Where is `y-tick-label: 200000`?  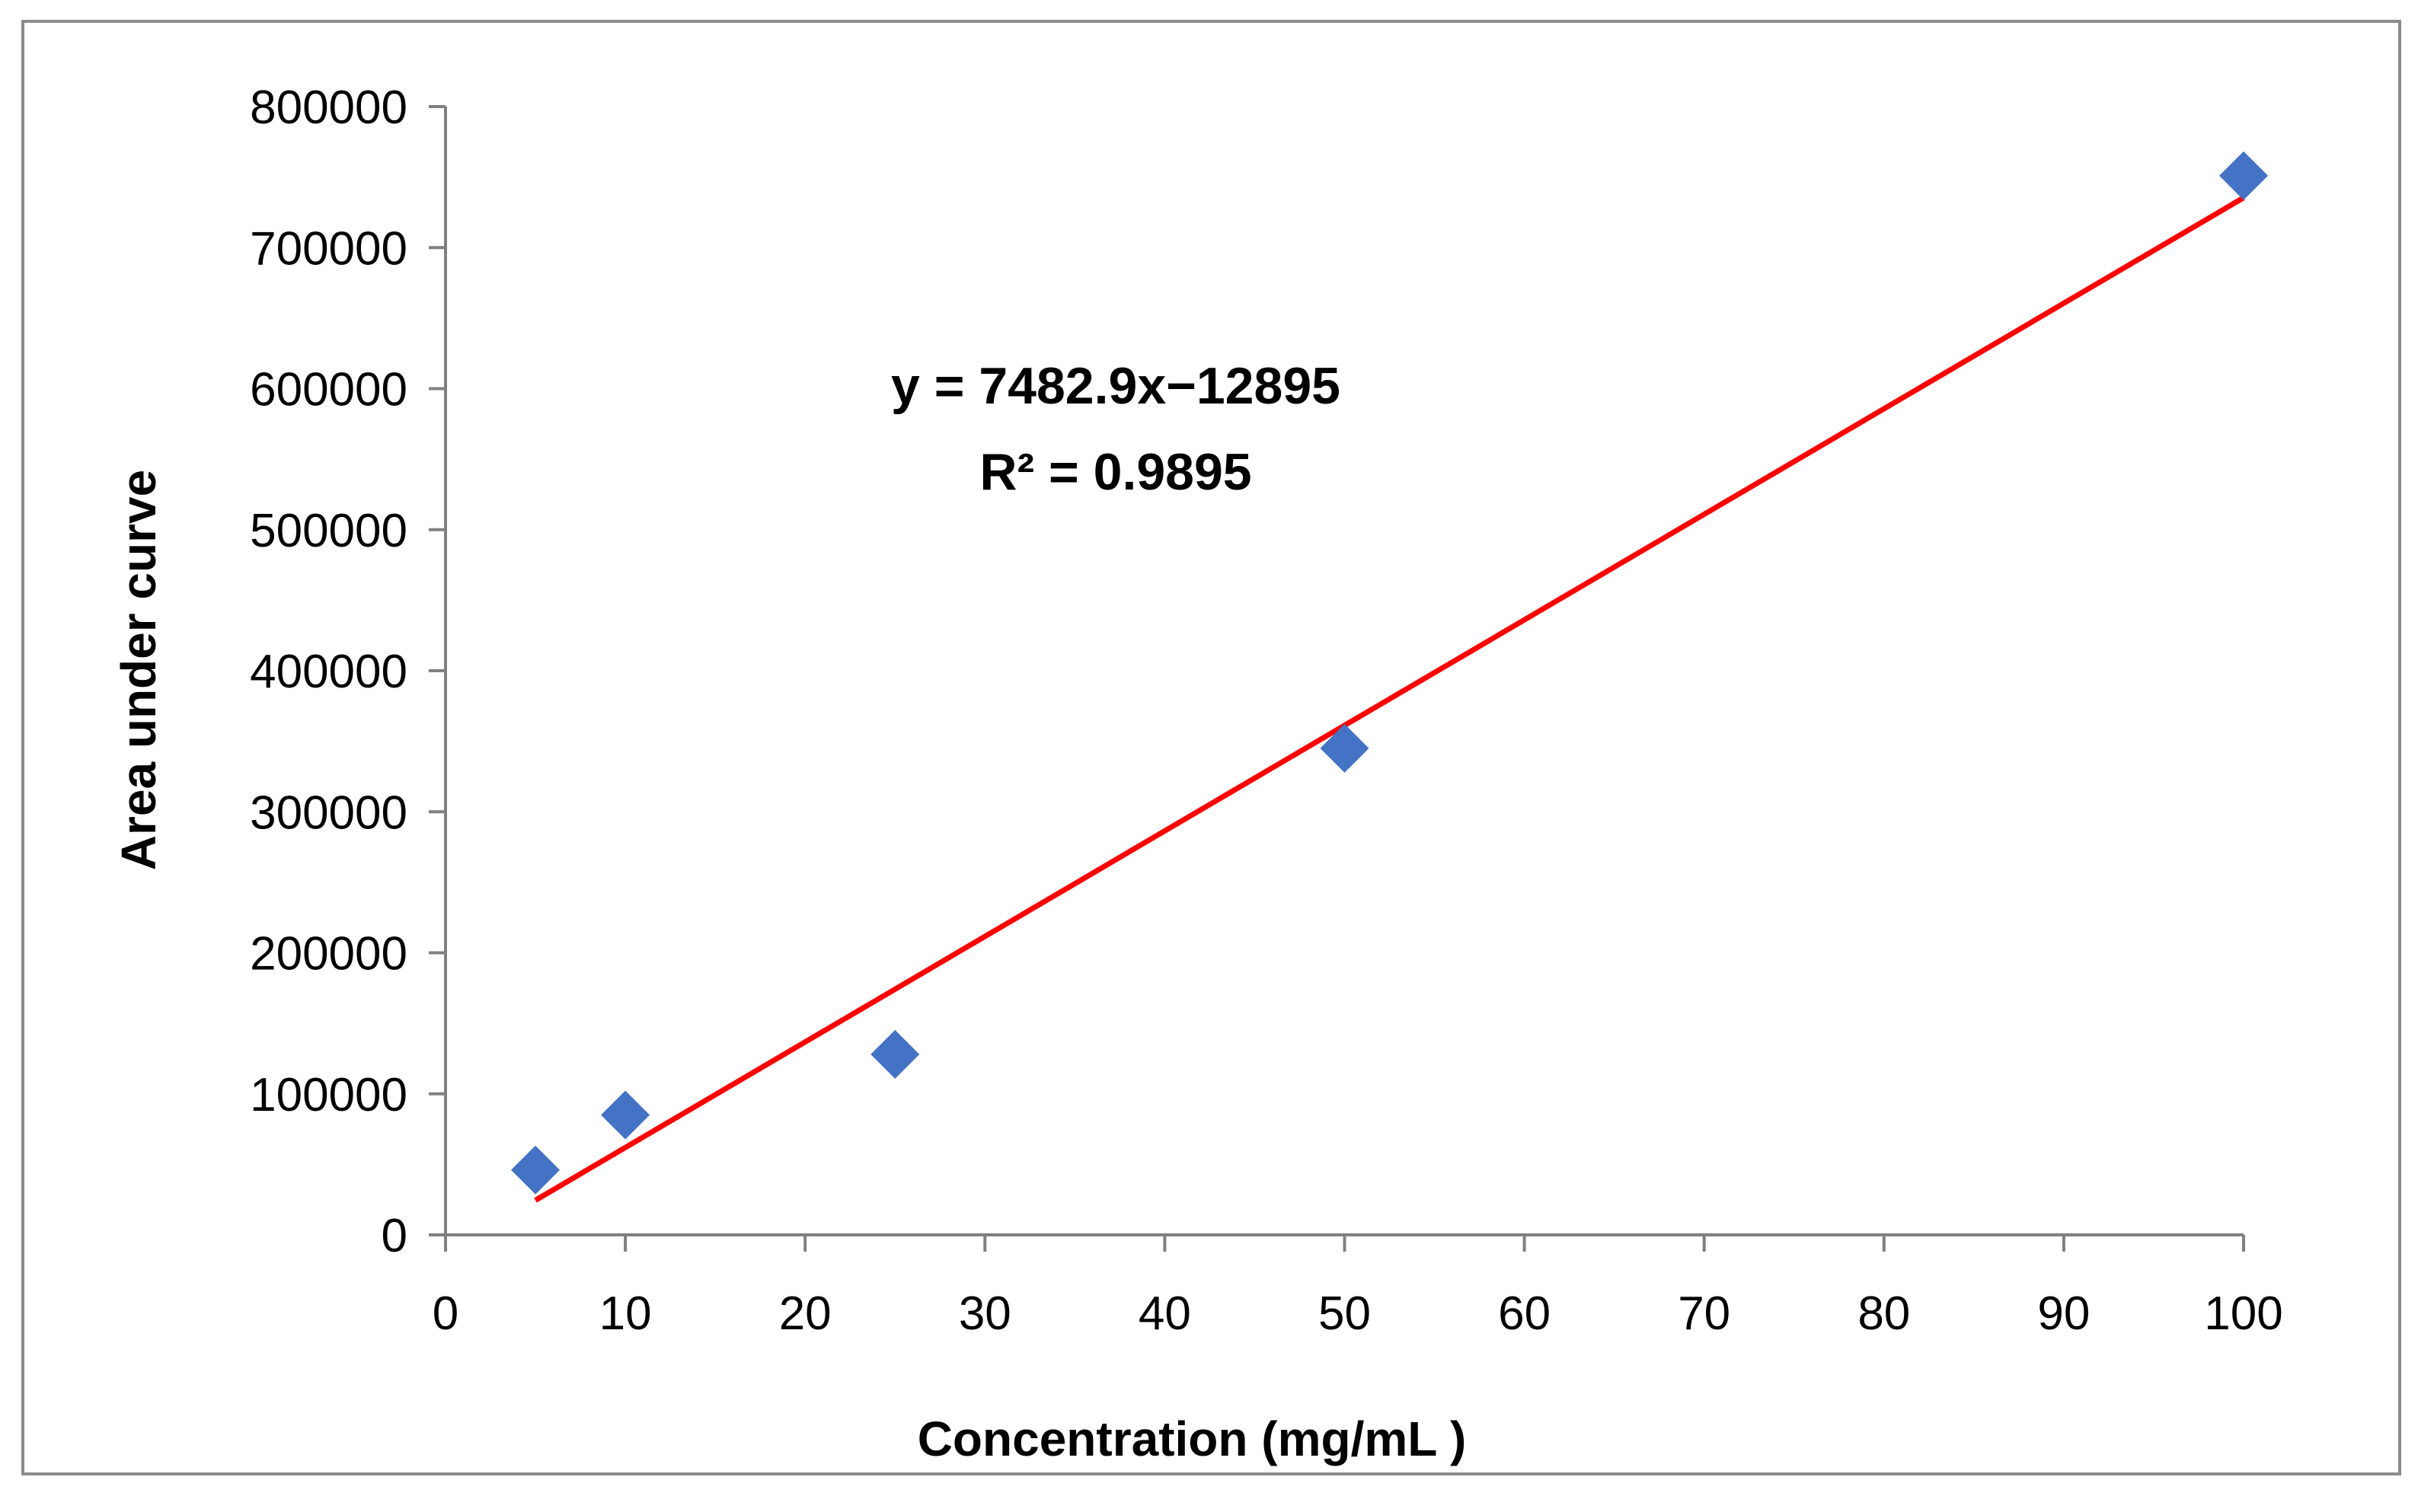
y-tick-label: 200000 is located at coordinates (328, 954).